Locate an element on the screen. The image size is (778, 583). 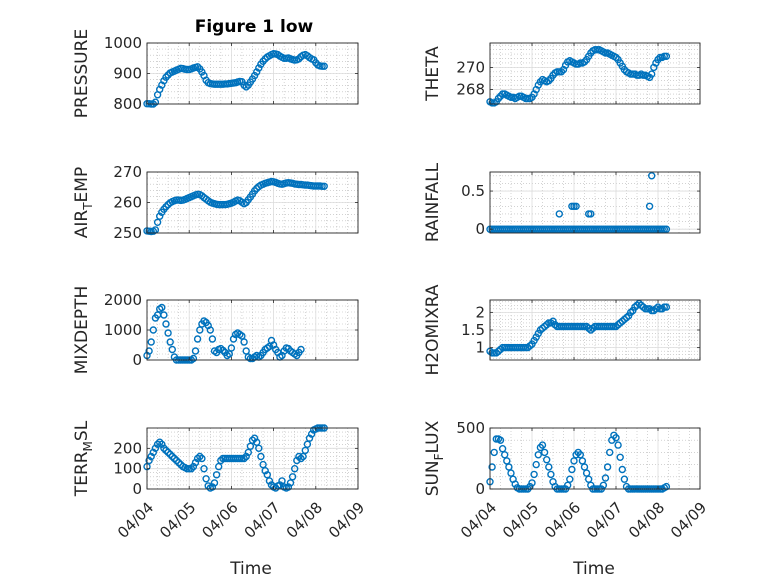
y-tick-label: 1.5 is located at coordinates (473, 330).